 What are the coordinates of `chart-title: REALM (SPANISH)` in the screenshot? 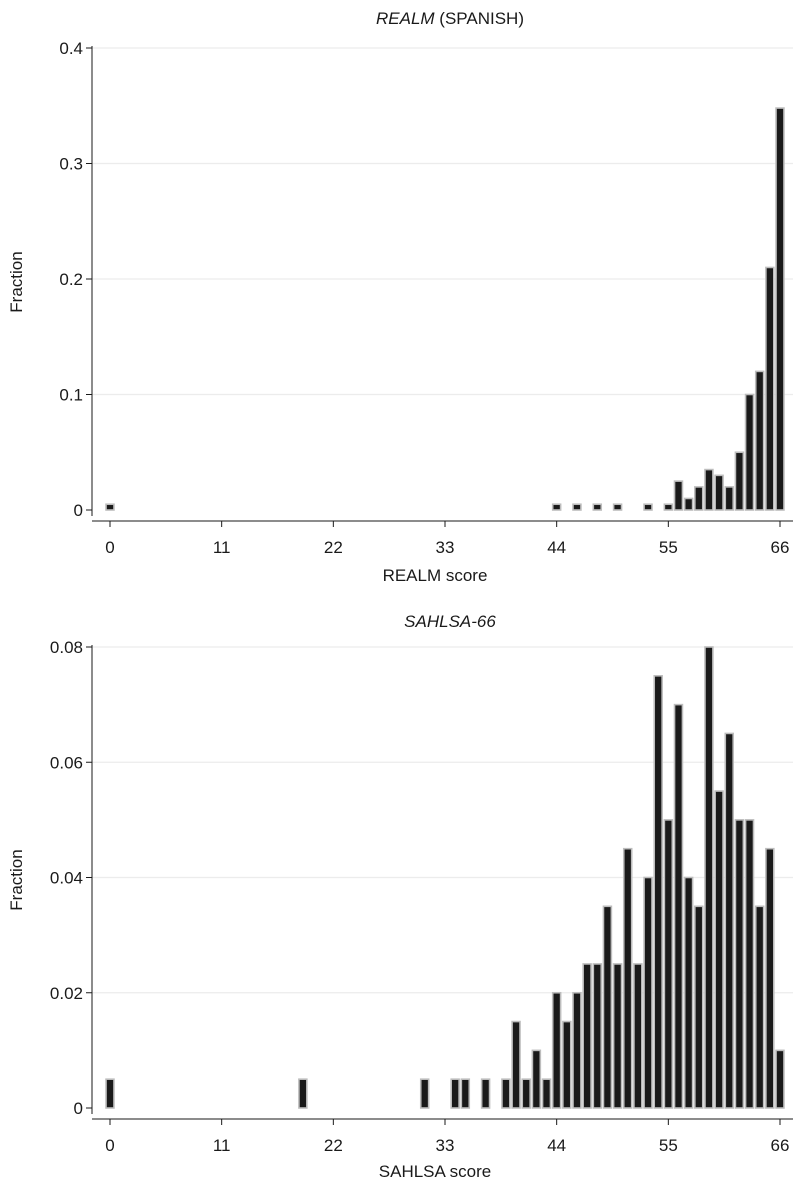 It's located at (450, 18).